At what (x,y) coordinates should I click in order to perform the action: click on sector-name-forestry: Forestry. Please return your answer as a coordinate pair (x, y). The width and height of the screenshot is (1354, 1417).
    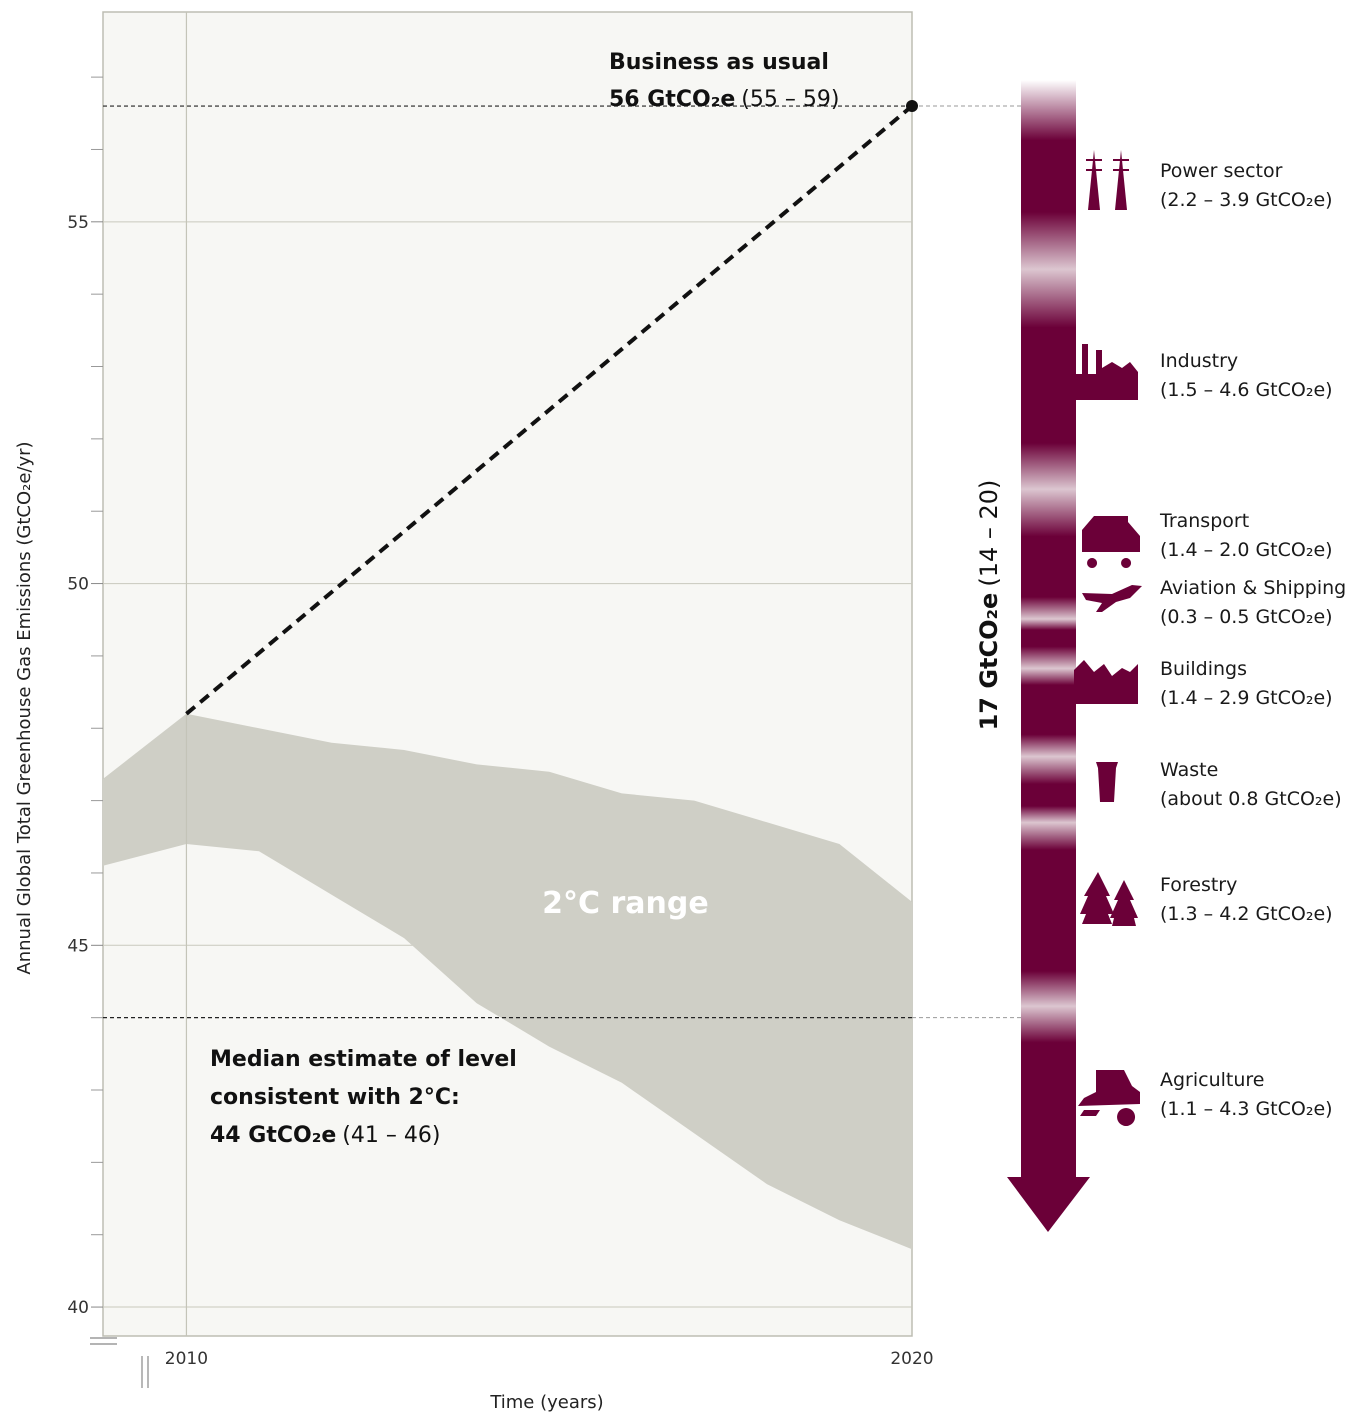
    Looking at the image, I should click on (1198, 885).